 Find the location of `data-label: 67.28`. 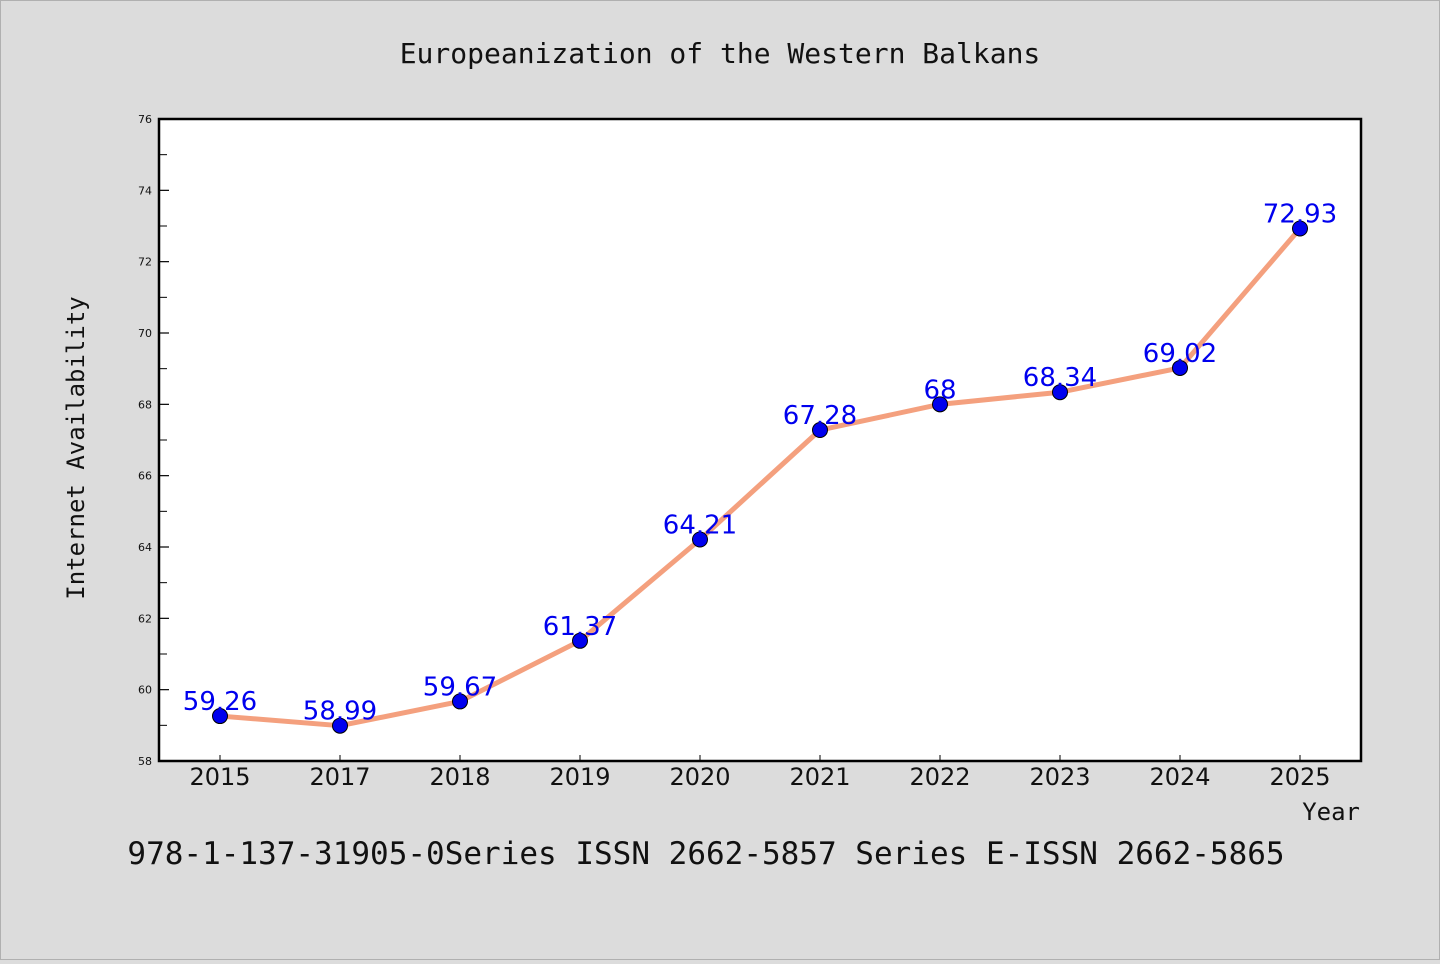

data-label: 67.28 is located at coordinates (820, 416).